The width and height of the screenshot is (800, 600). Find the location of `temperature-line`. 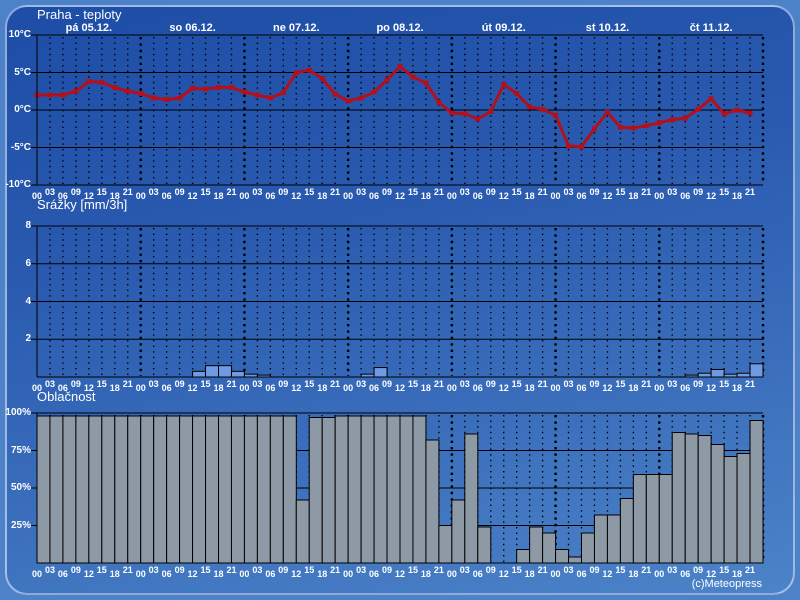

temperature-line is located at coordinates (393, 107).